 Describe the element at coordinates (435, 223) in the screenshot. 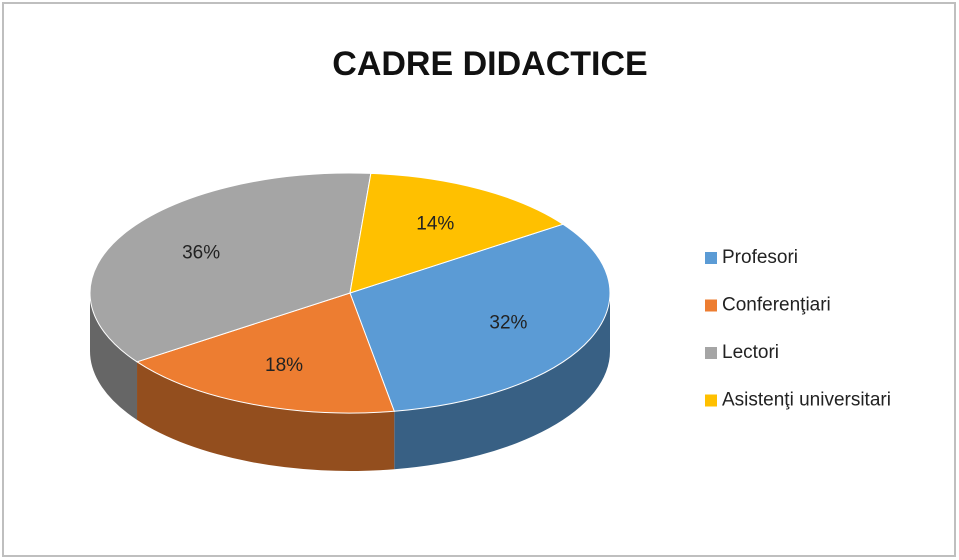

I see `data-label: 14%` at that location.